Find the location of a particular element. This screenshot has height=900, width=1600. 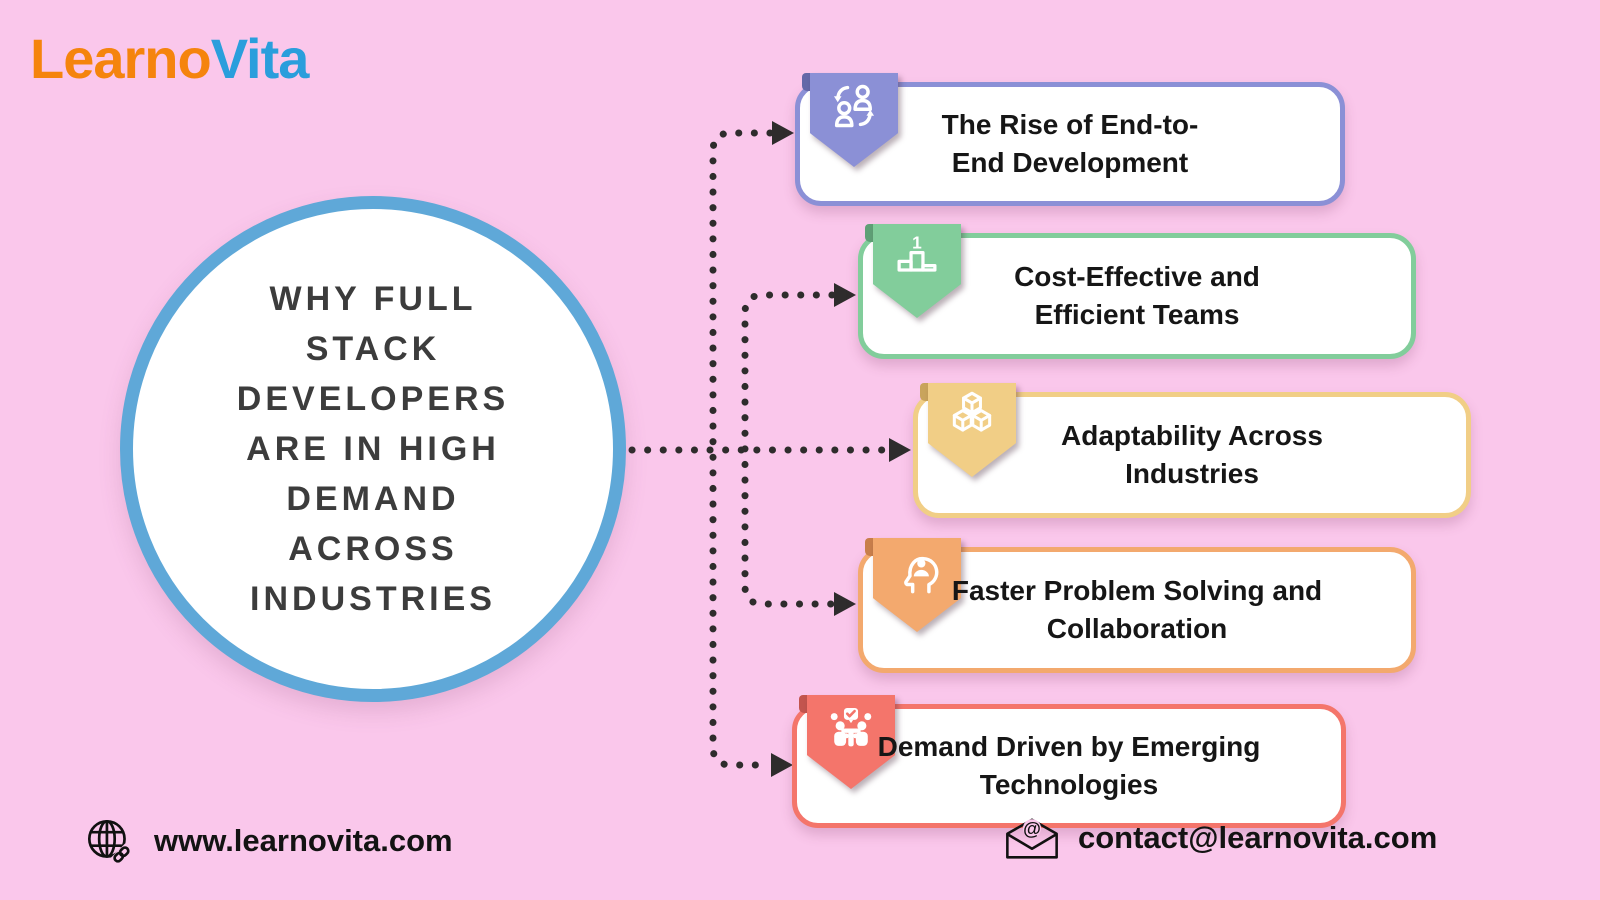

email-at-icon: @ is located at coordinates (1032, 838).